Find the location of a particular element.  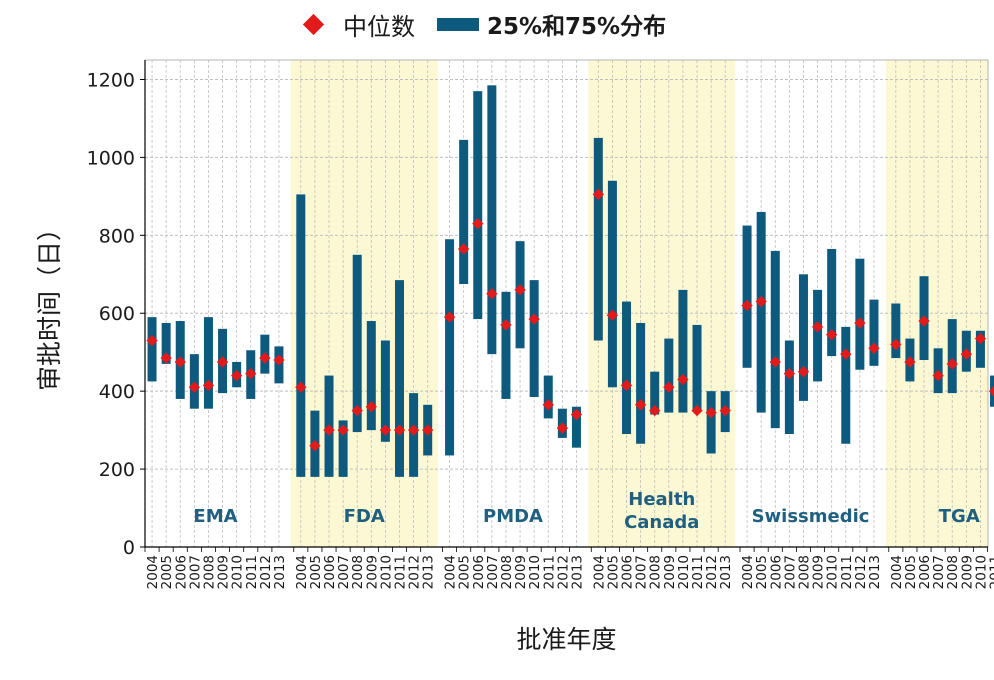

y-tick-label: 1200 is located at coordinates (111, 80).